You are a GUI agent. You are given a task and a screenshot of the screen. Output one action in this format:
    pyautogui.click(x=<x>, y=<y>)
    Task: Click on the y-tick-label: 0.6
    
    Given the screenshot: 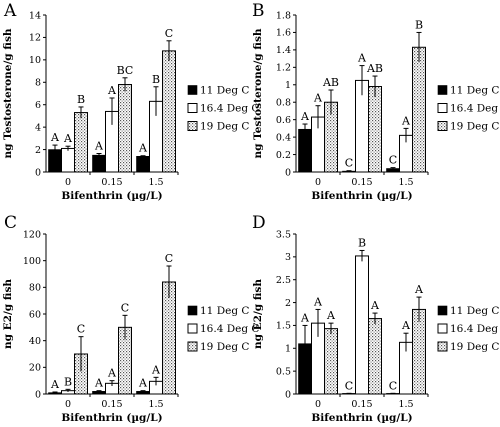 What is the action you would take?
    pyautogui.click(x=283, y=120)
    